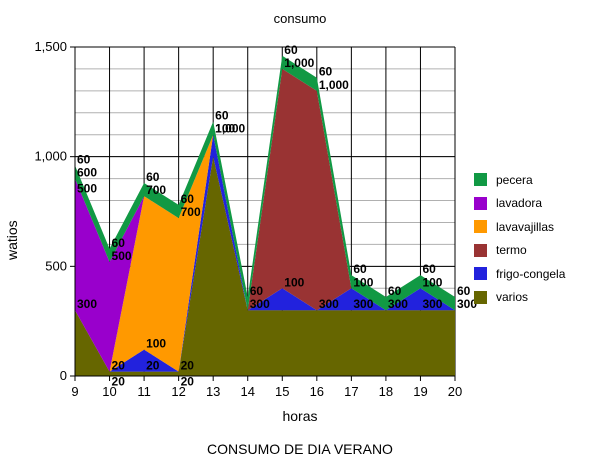  What do you see at coordinates (455, 391) in the screenshot?
I see `x-tick-label: 20` at bounding box center [455, 391].